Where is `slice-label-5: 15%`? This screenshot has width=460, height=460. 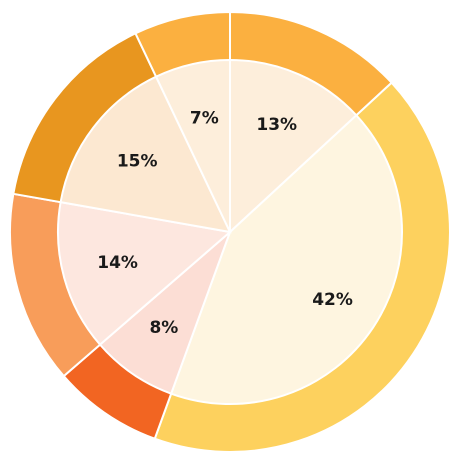
slice-label-5: 15% is located at coordinates (137, 161).